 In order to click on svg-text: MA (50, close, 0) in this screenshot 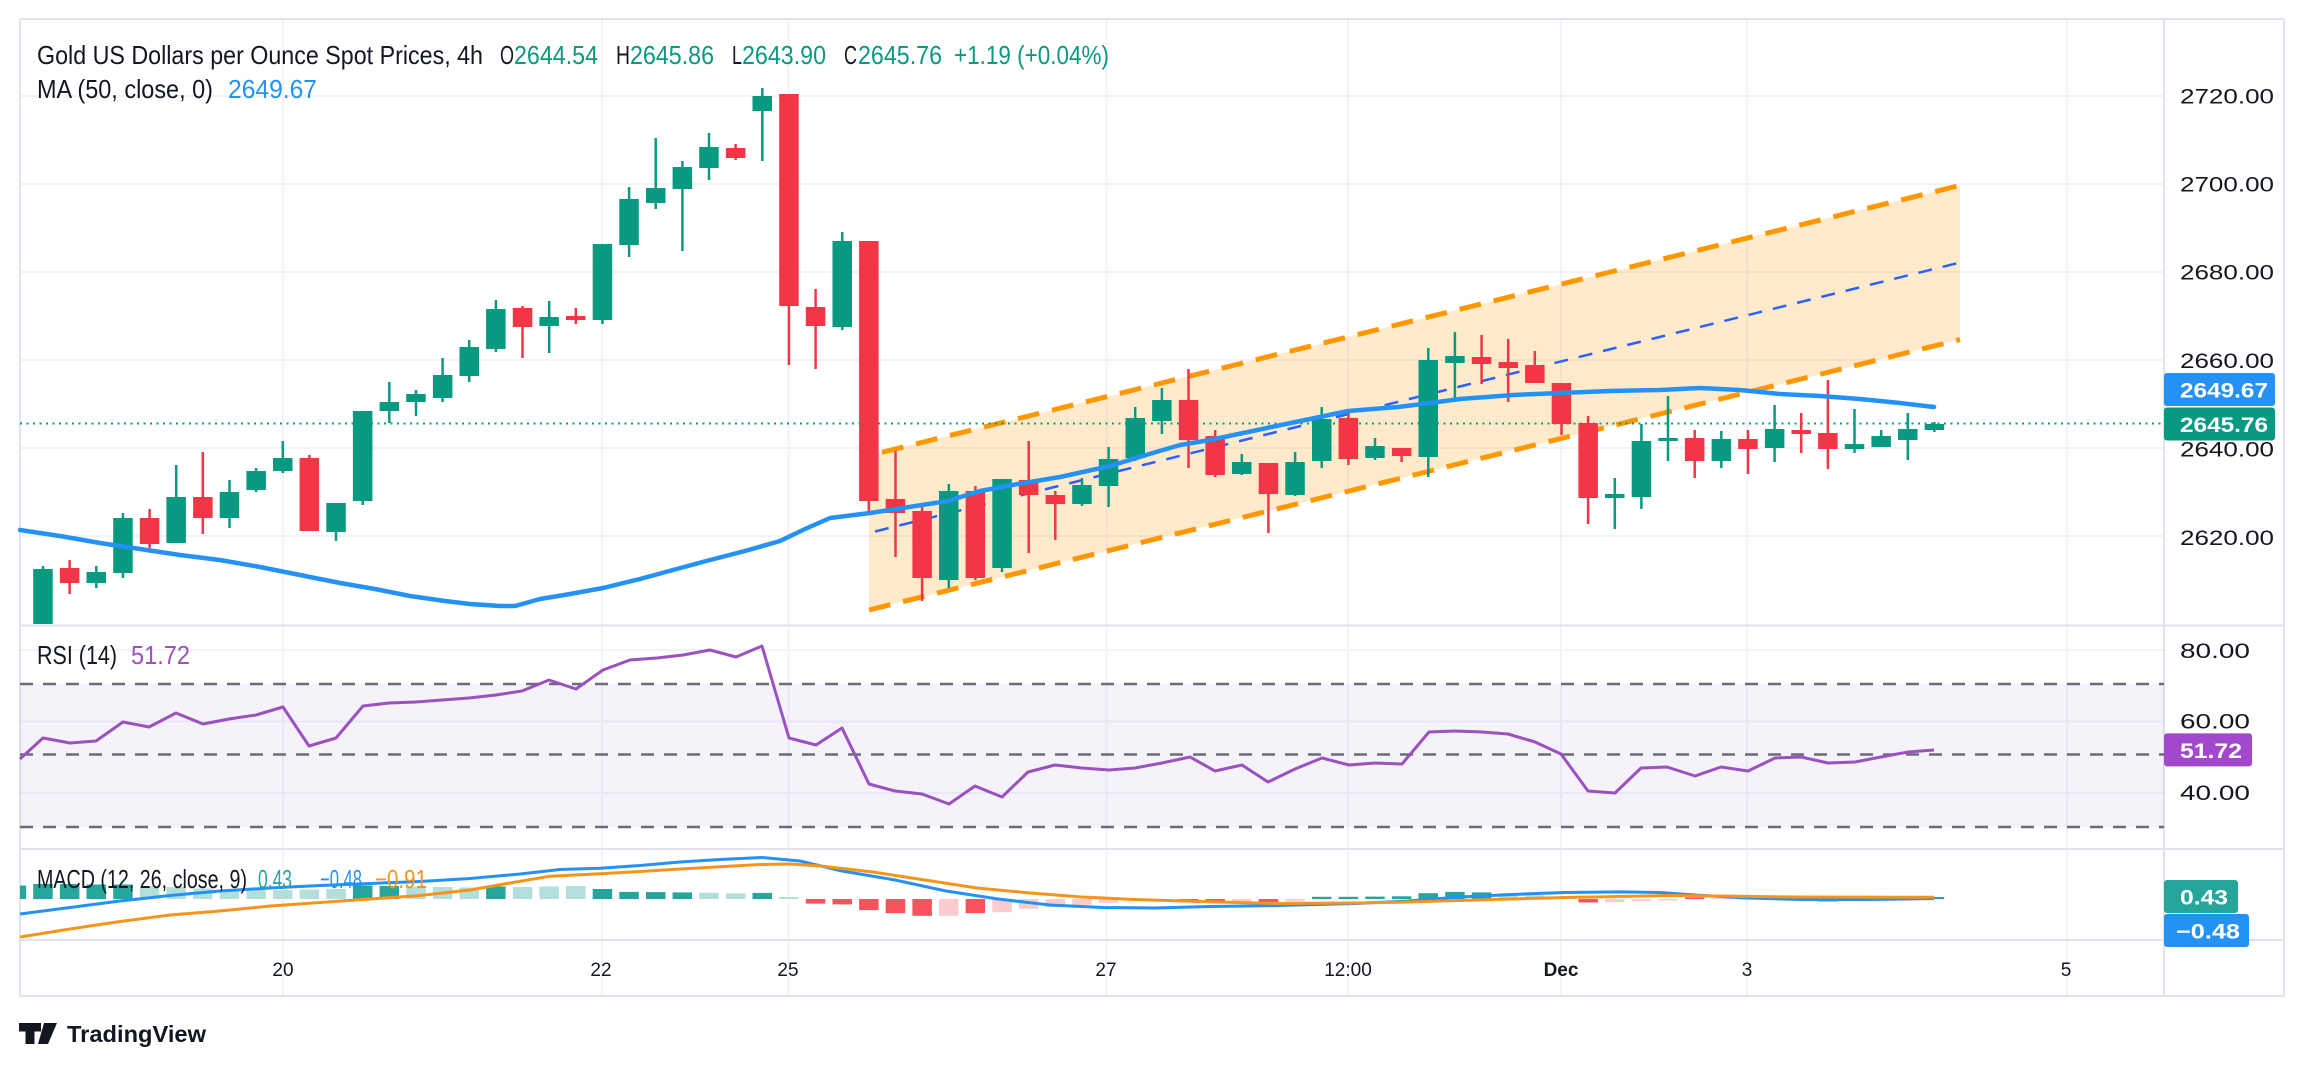, I will do `click(125, 89)`.